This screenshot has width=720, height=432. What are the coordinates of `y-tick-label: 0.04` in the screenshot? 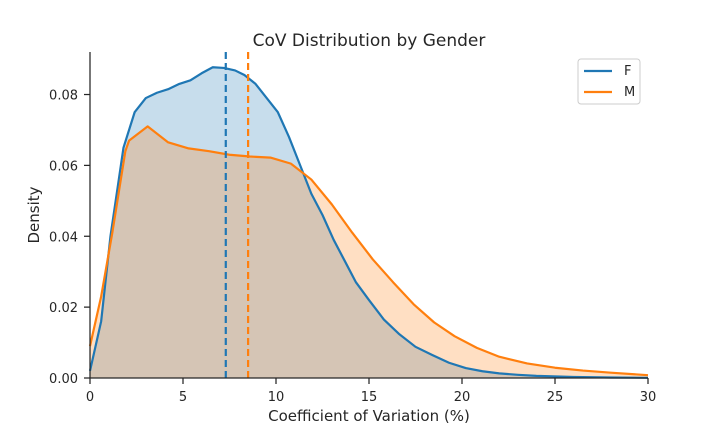 It's located at (63, 237).